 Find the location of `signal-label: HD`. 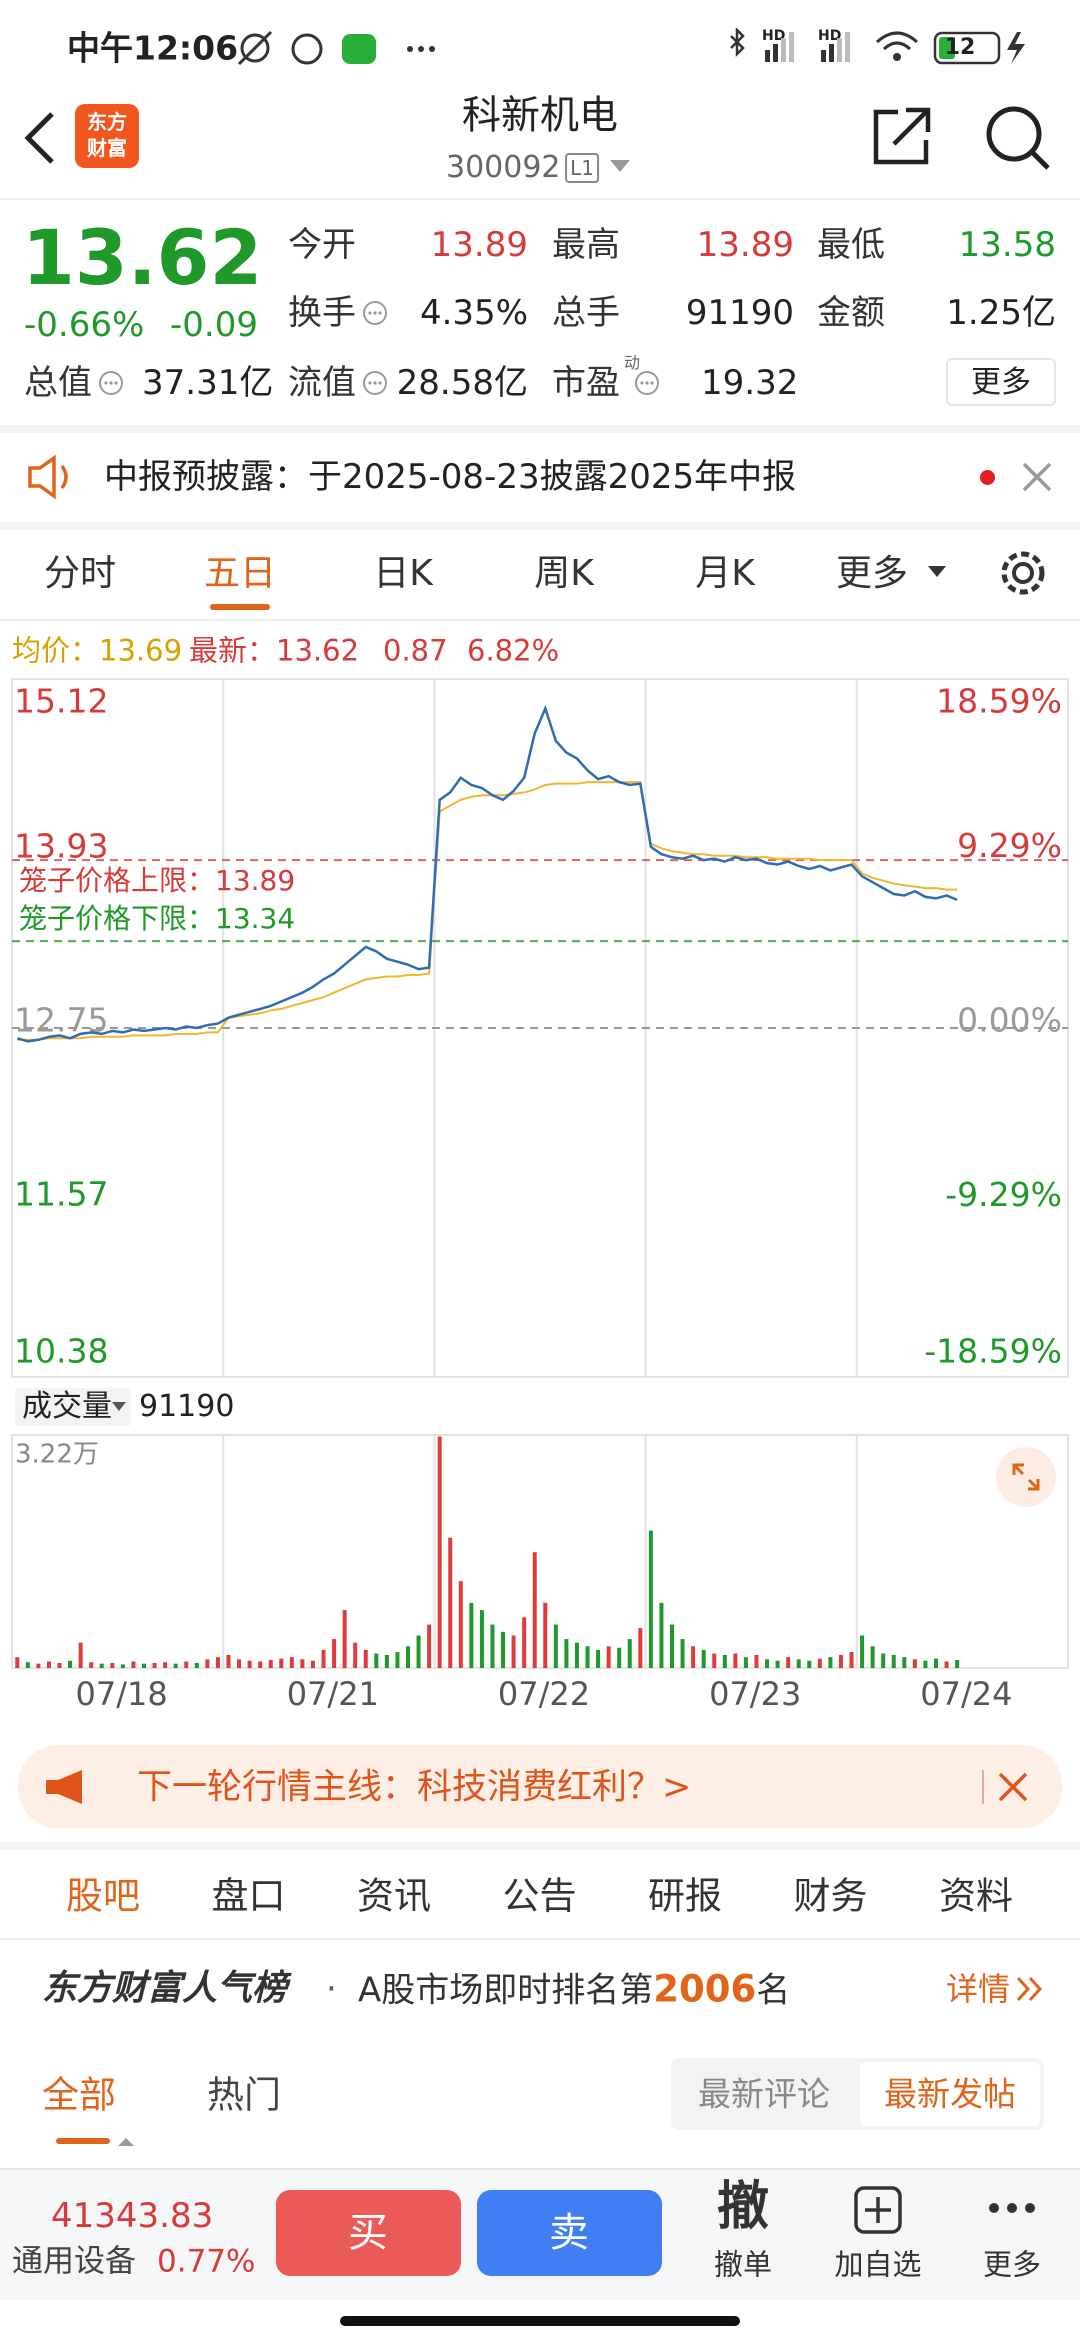

signal-label: HD is located at coordinates (830, 36).